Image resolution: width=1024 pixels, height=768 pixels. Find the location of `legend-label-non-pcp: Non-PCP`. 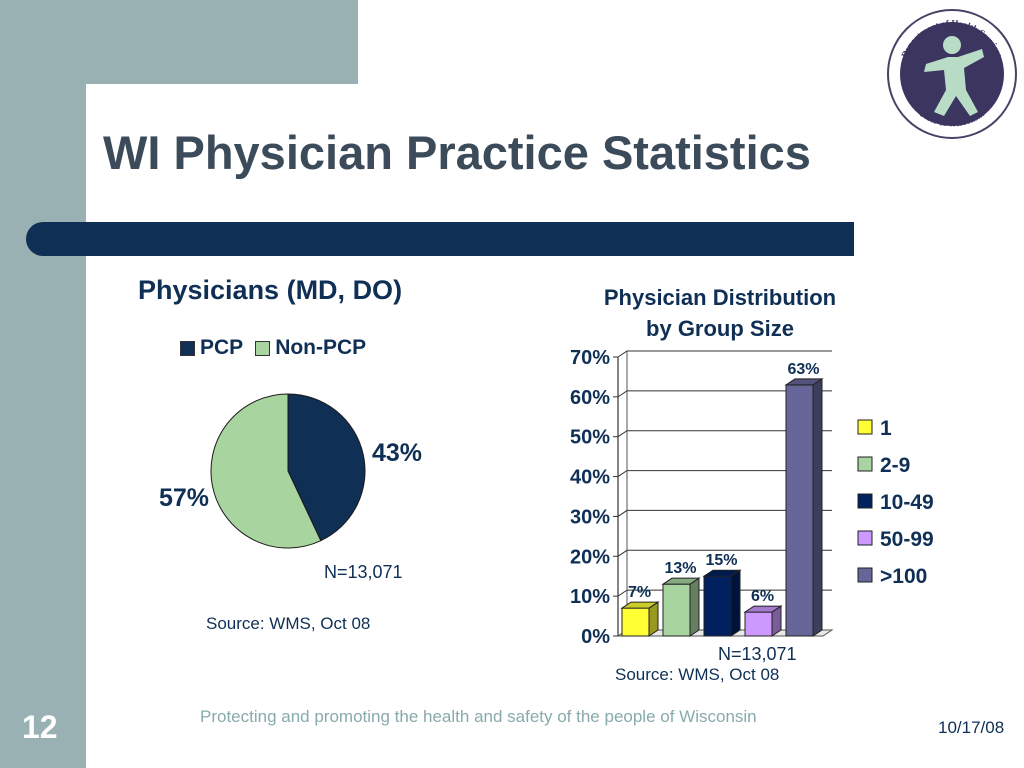

legend-label-non-pcp: Non-PCP is located at coordinates (321, 347).